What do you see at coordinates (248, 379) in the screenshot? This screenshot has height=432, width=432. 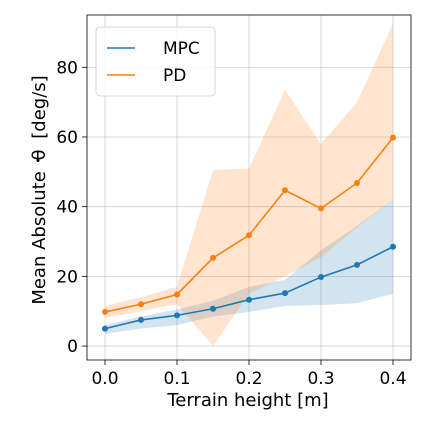 I see `x-tick-label: 0.2` at bounding box center [248, 379].